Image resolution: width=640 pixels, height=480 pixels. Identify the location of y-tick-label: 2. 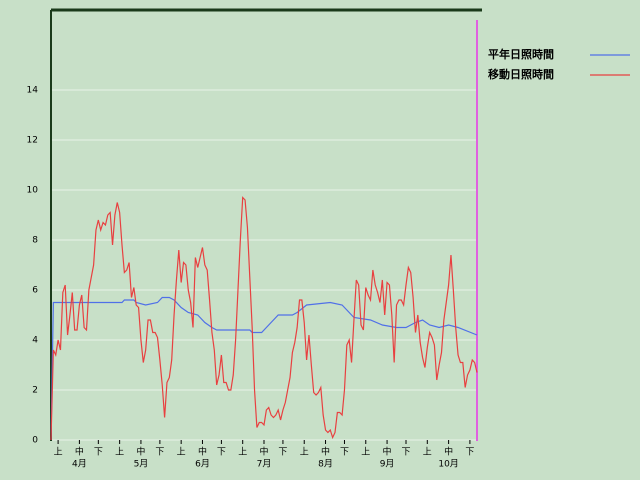
(35, 391).